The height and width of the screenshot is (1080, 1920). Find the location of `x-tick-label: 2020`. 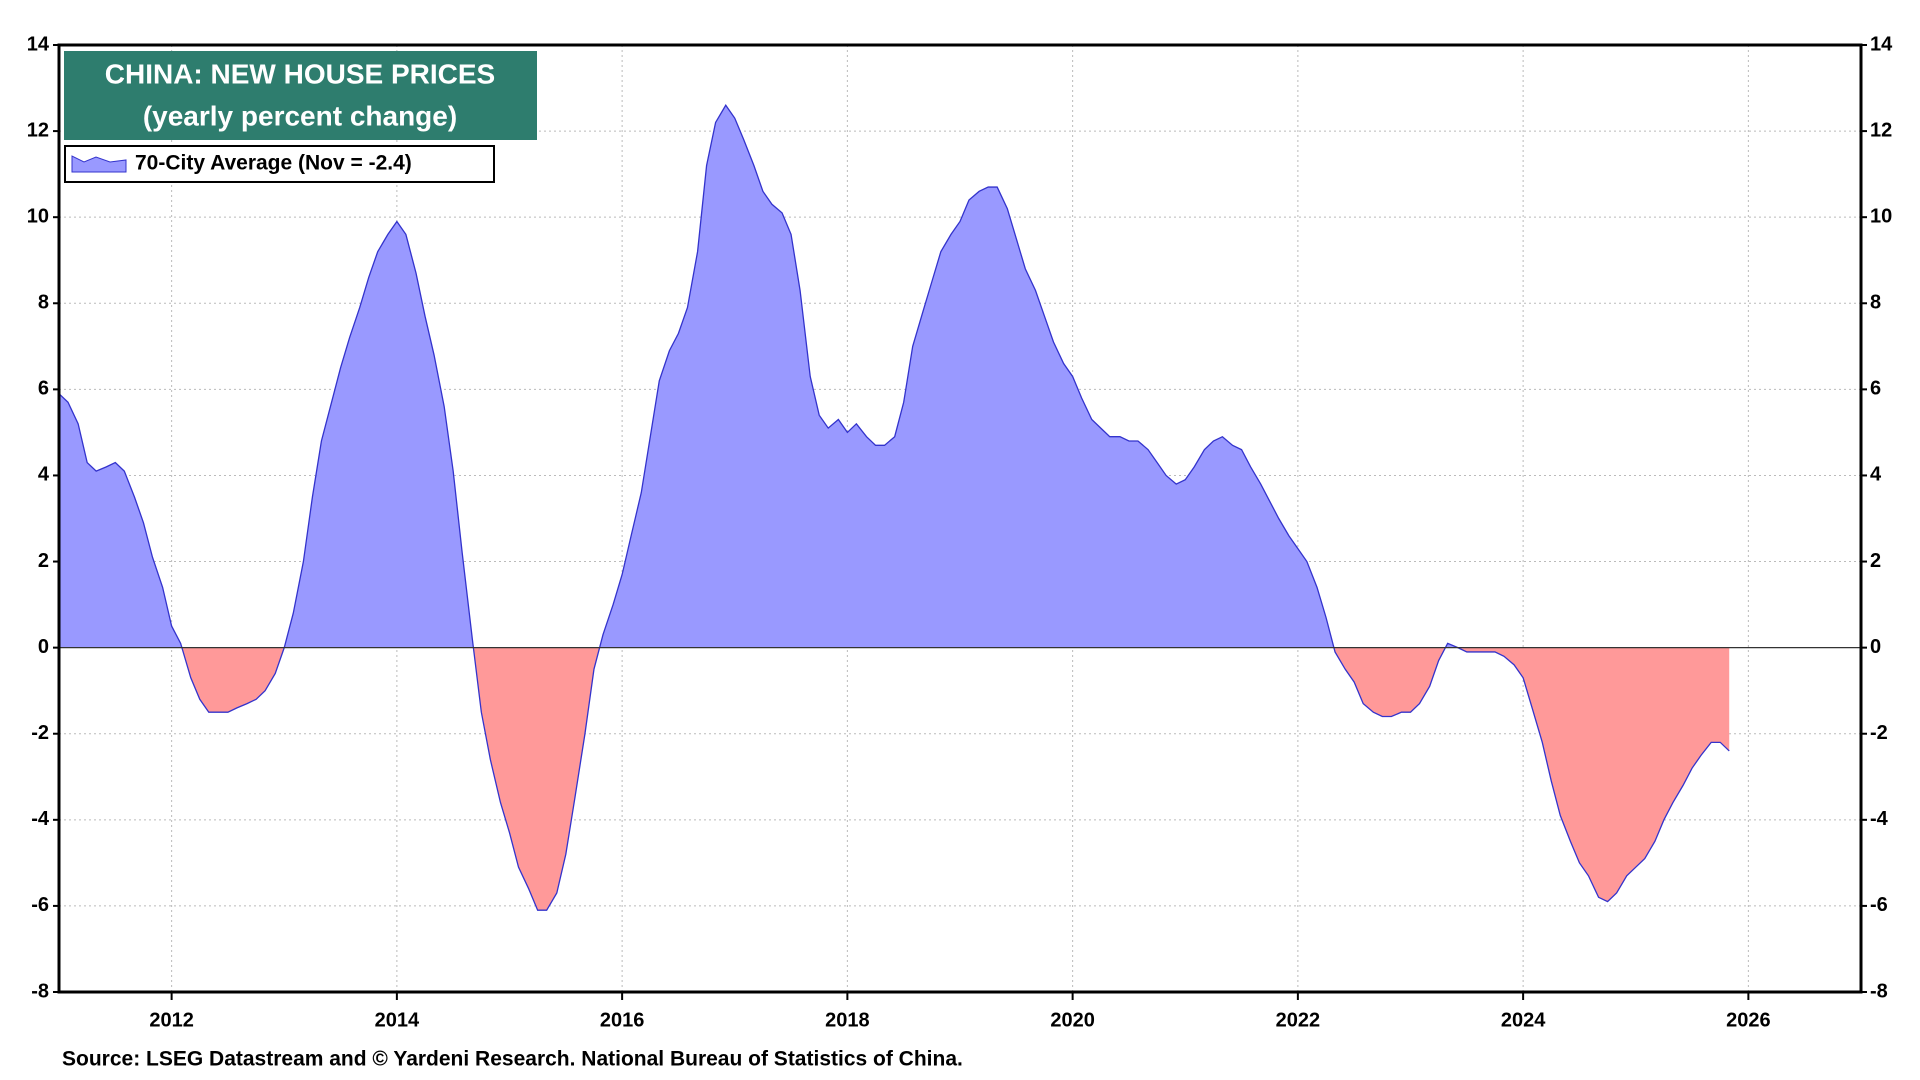

x-tick-label: 2020 is located at coordinates (1072, 1020).